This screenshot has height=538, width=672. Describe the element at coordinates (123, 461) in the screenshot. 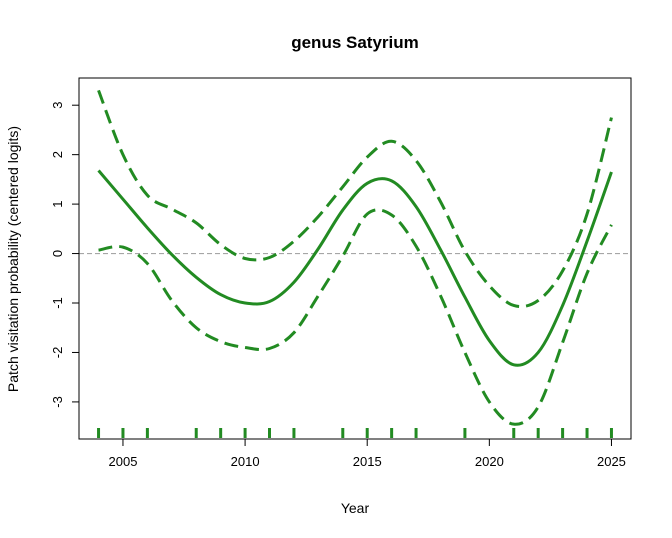

I see `x-tick-label: 2005` at that location.